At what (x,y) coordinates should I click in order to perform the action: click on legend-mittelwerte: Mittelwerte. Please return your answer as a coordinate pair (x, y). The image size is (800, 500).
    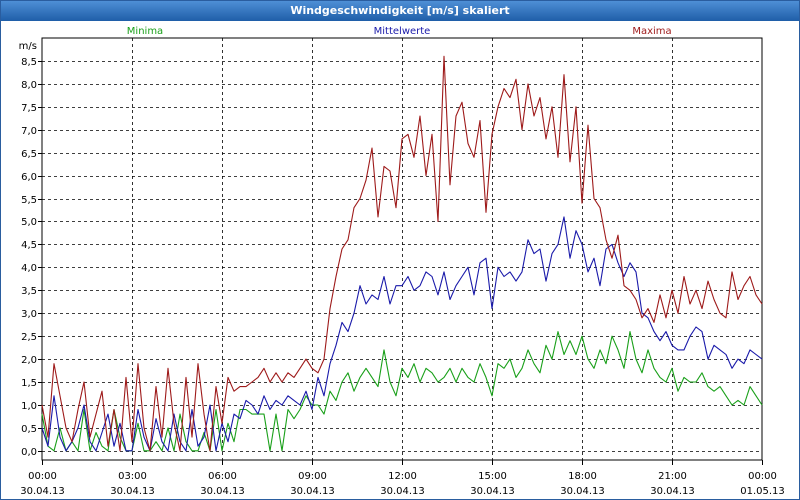
    Looking at the image, I should click on (402, 31).